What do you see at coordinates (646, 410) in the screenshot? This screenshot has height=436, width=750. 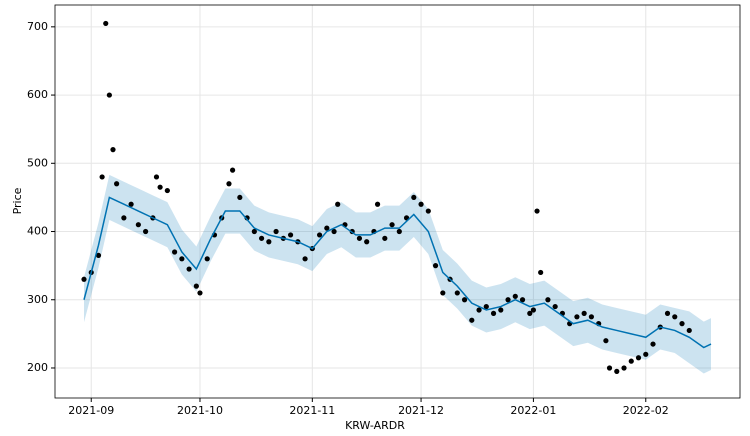 I see `x-tick-label: 2022-02` at bounding box center [646, 410].